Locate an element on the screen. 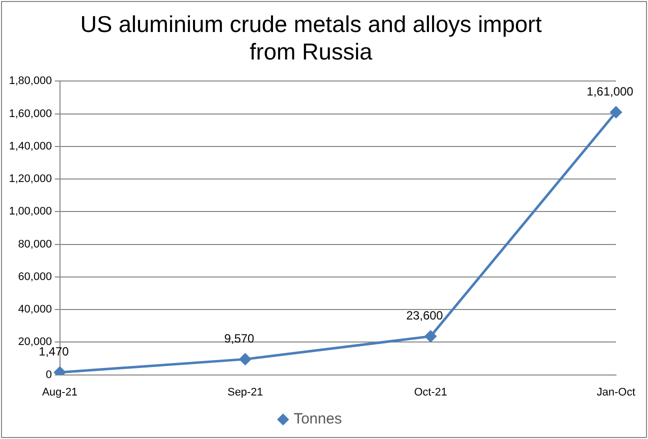 This screenshot has width=648, height=439. y-tick-label: 1,00,000 is located at coordinates (30, 212).